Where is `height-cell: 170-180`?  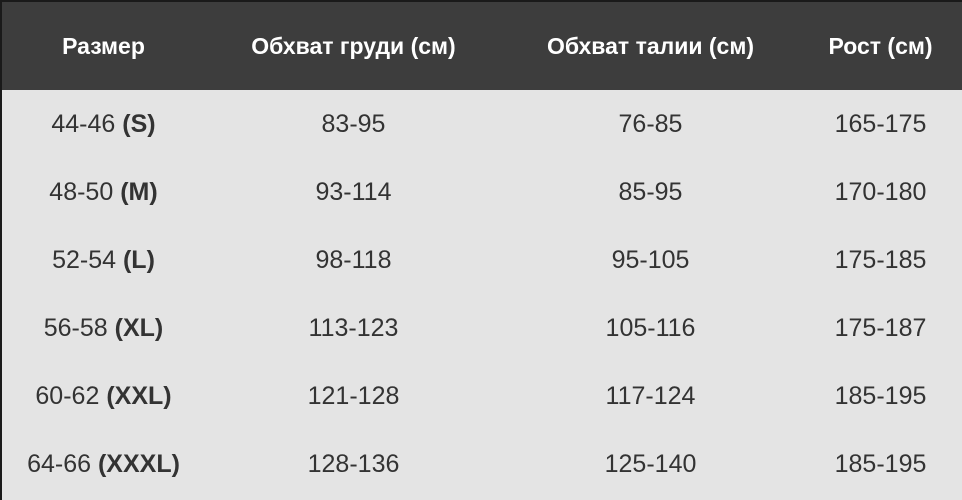
height-cell: 170-180 is located at coordinates (880, 191).